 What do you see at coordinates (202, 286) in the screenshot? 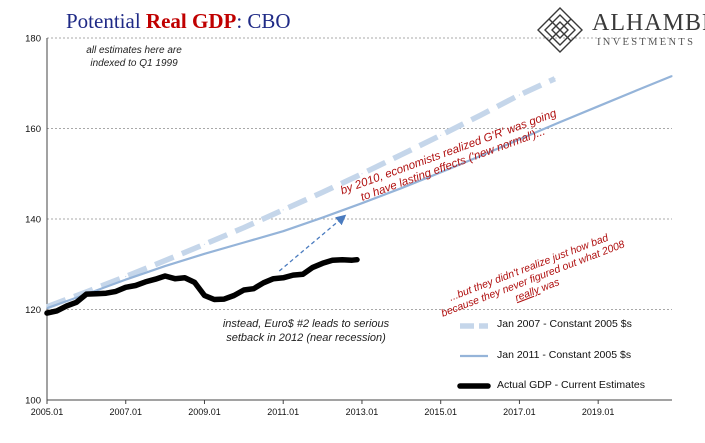
I see `series-actual-gdp` at bounding box center [202, 286].